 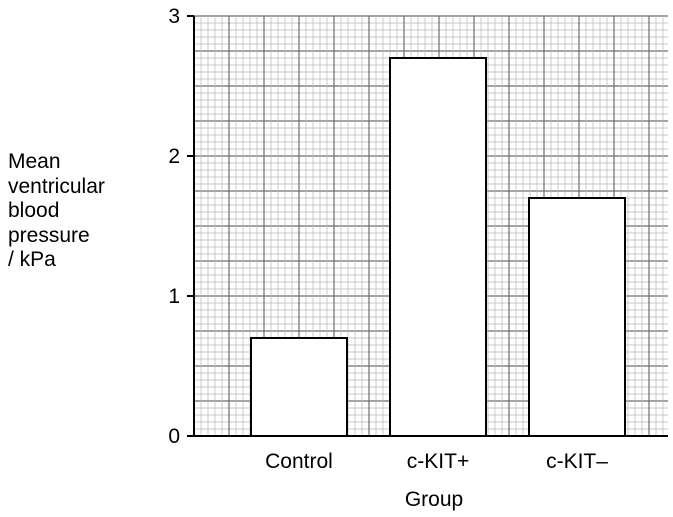 I want to click on x-tick-label: c-KIT+, so click(x=438, y=461).